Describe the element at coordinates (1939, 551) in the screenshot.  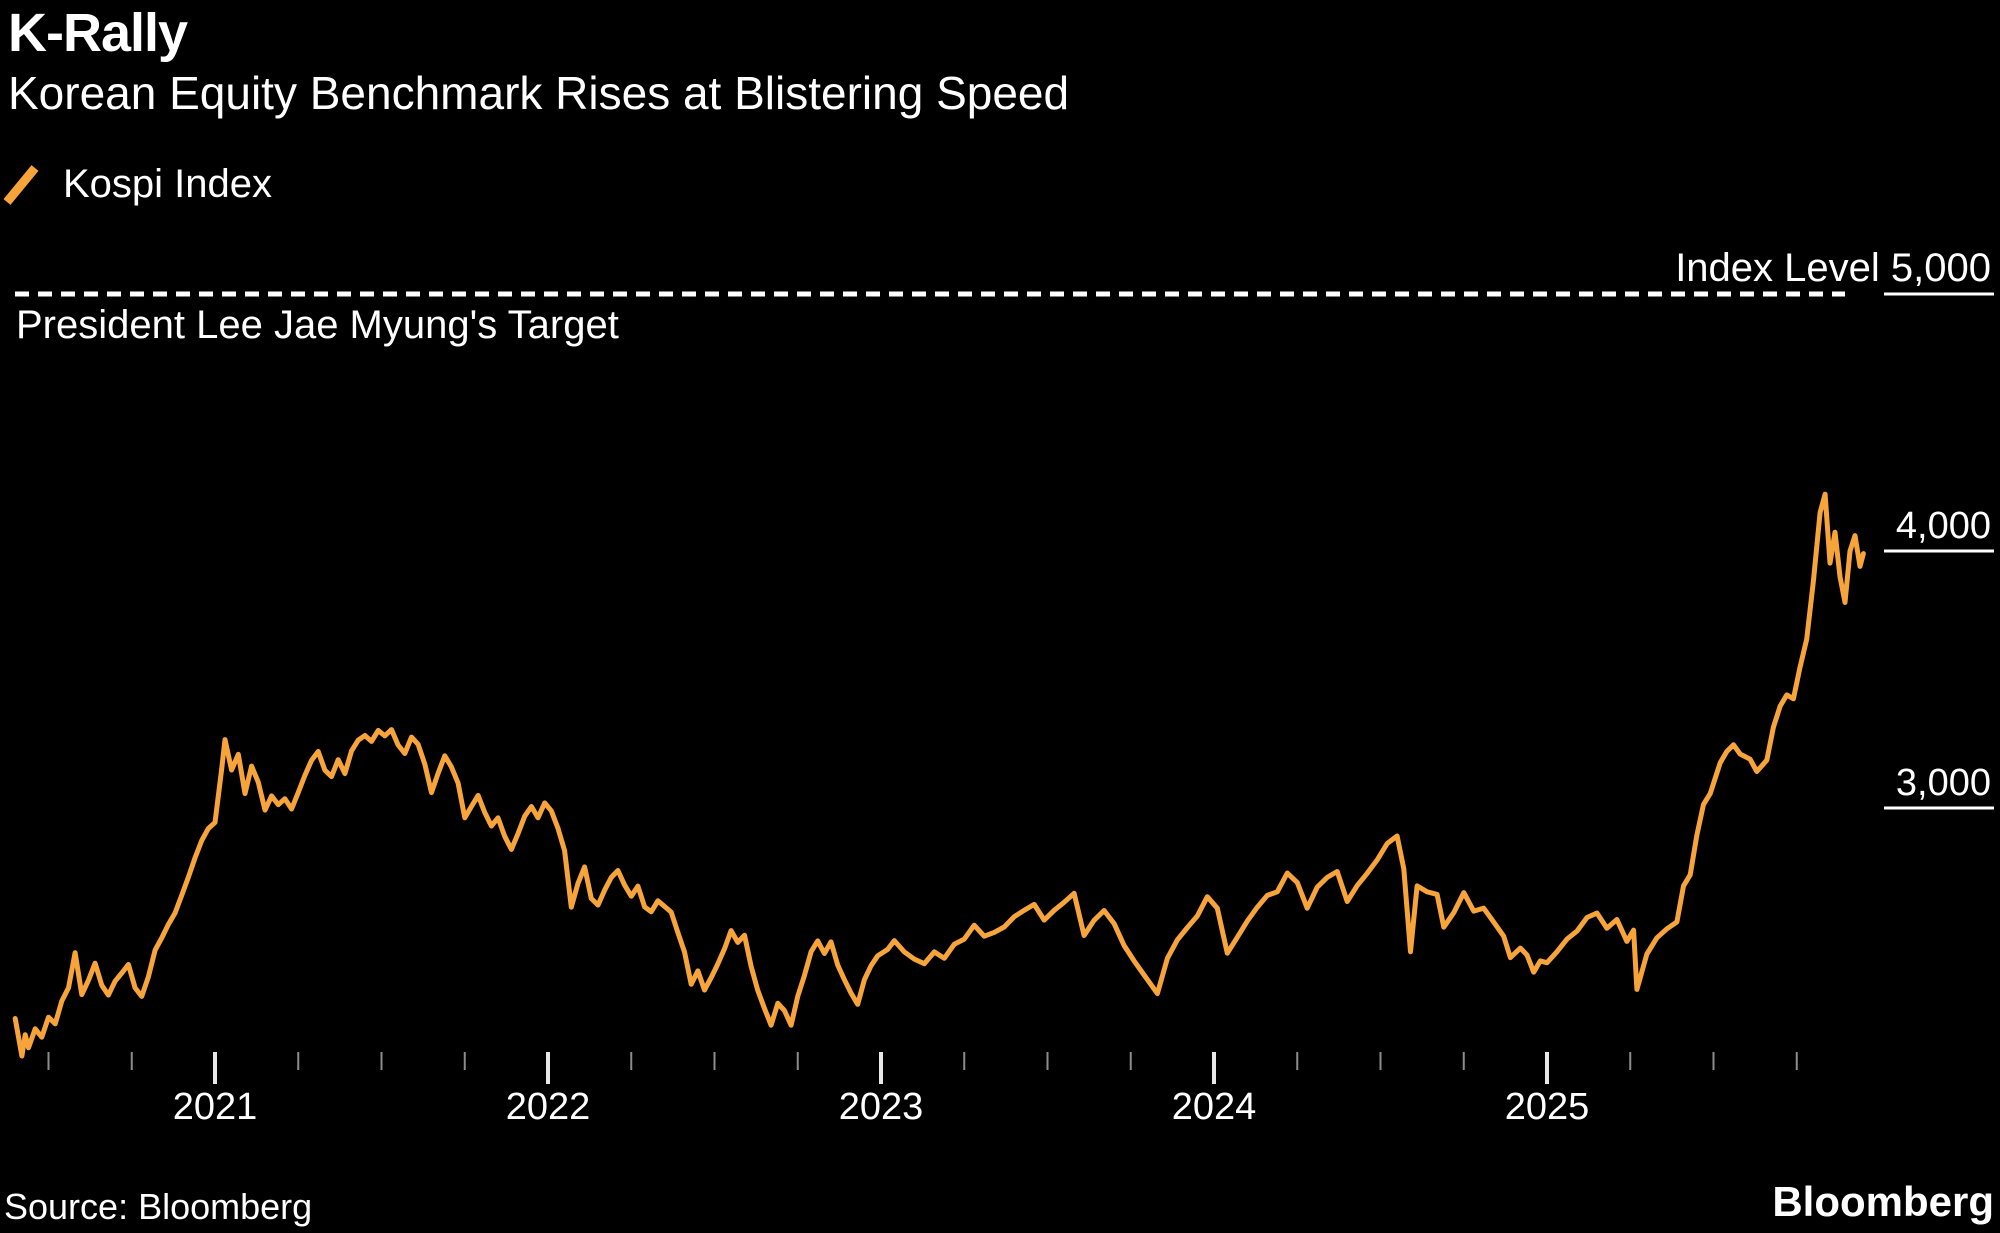
I see `y-axis-tick-lines` at that location.